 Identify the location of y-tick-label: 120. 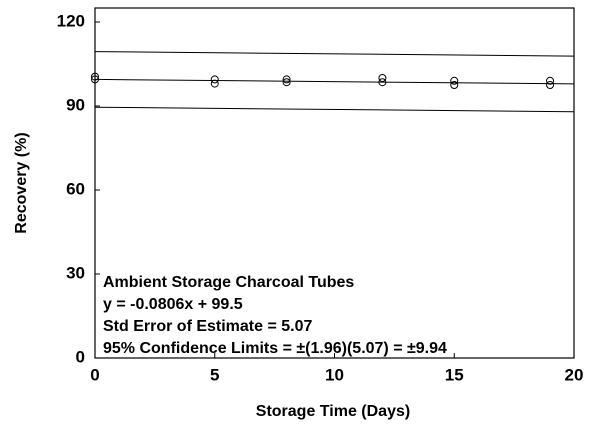
(71, 20).